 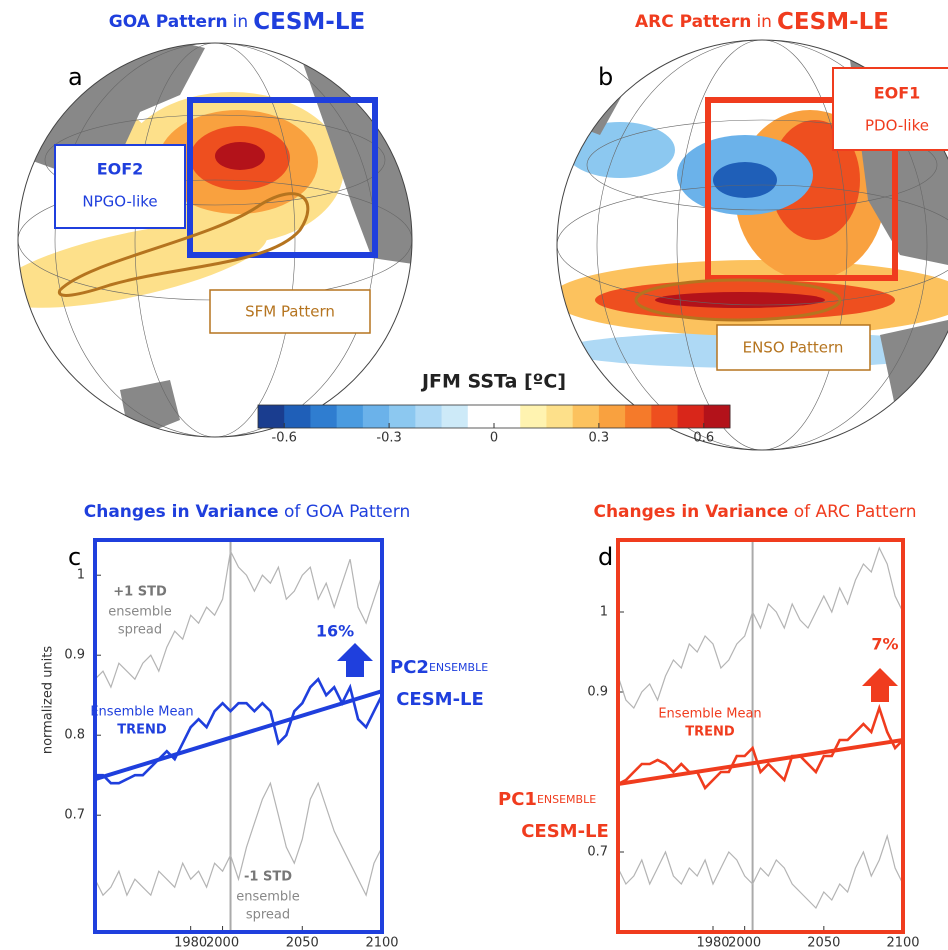 What do you see at coordinates (74, 557) in the screenshot?
I see `panel-letter: c` at bounding box center [74, 557].